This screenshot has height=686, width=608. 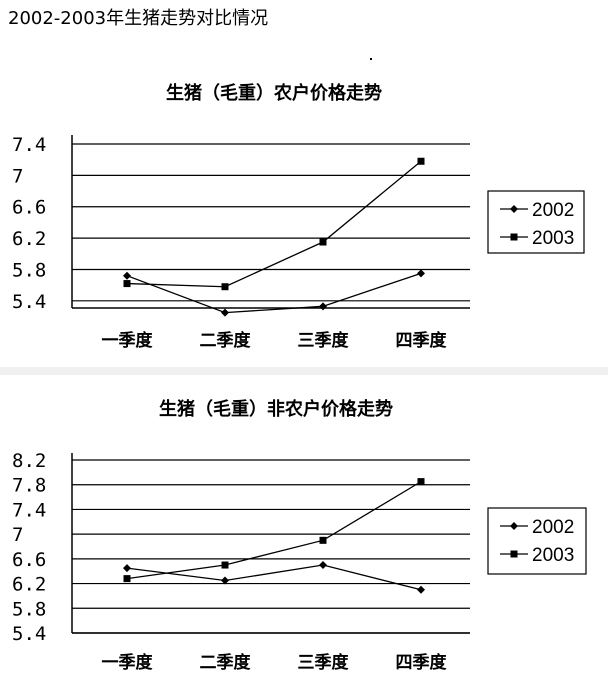 I want to click on y-tick-label: 8.2, so click(x=29, y=461).